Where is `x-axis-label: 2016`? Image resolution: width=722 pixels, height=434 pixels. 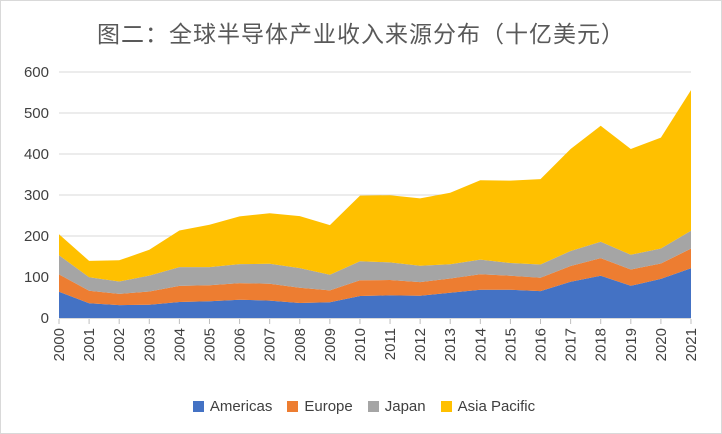 x-axis-label: 2016 is located at coordinates (541, 344).